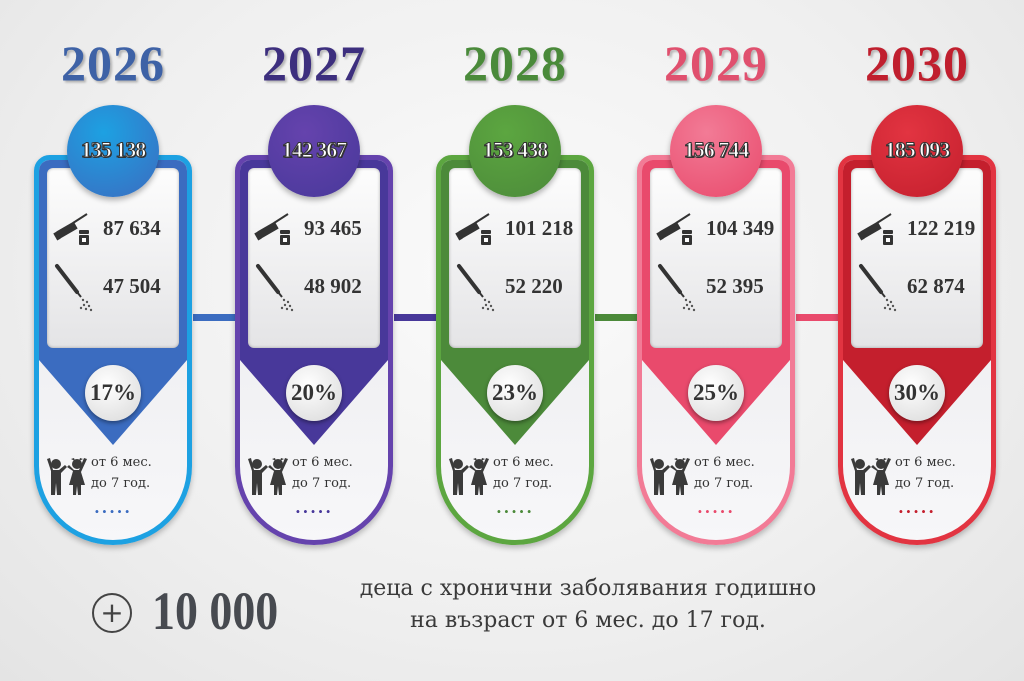 This screenshot has height=681, width=1024. Describe the element at coordinates (917, 258) in the screenshot. I see `stats-panel: 122 219 62 874` at that location.